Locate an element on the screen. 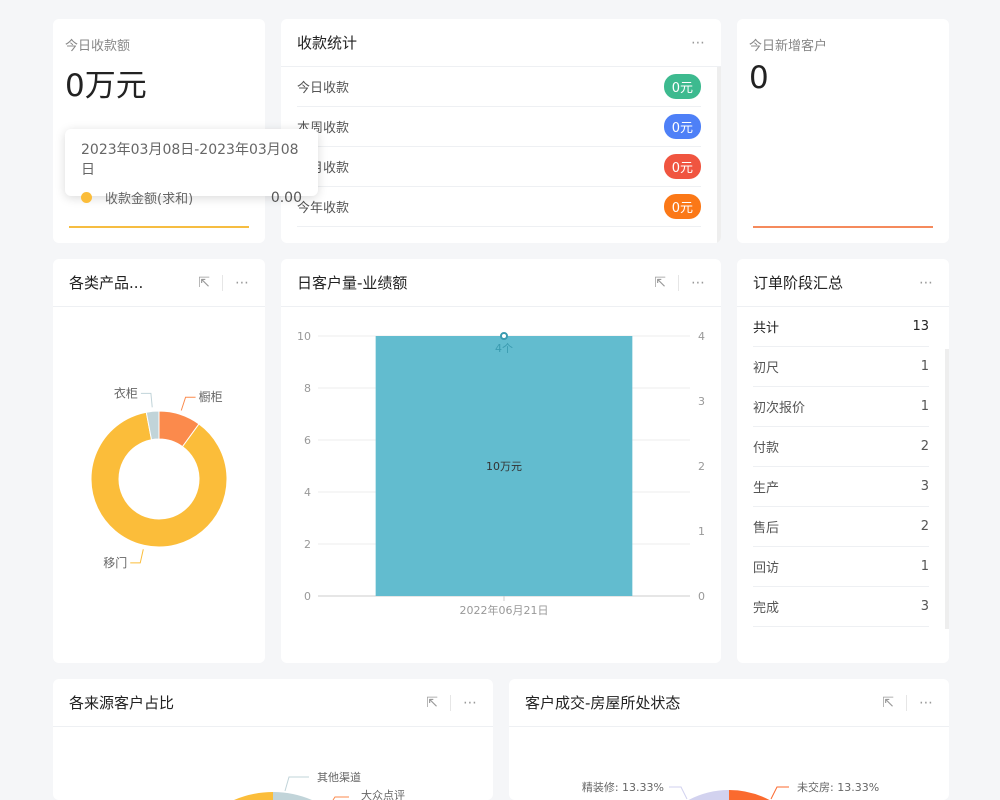  new-customers-value: 0 is located at coordinates (759, 78).